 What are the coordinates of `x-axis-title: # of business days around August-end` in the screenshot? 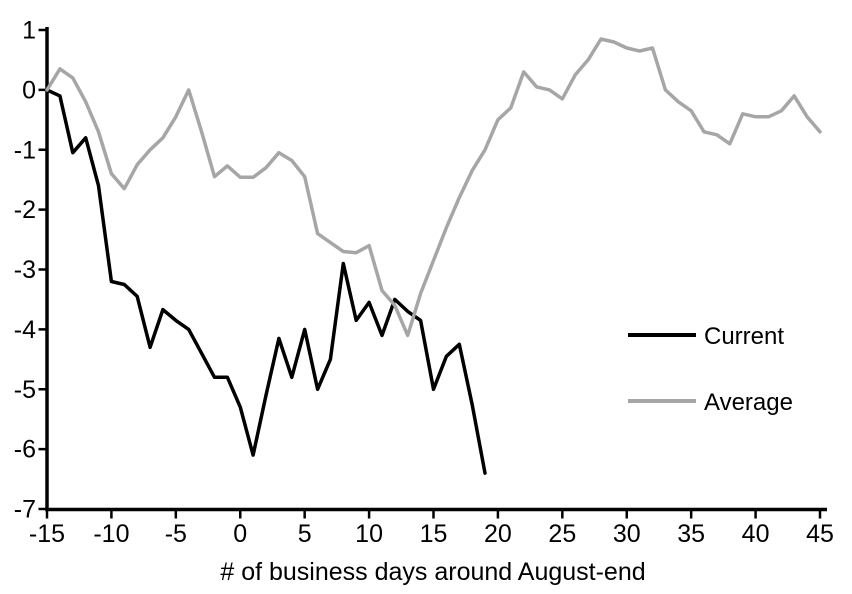 It's located at (432, 572).